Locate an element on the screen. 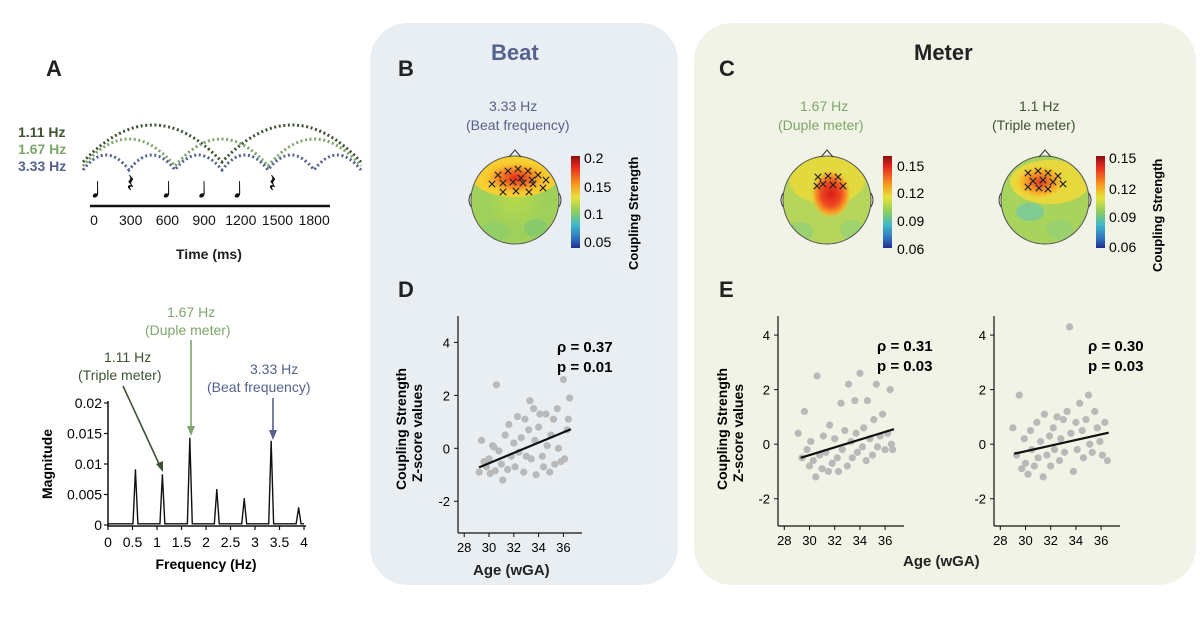  spectrum-y-tick-label: 0.02 is located at coordinates (88, 403).